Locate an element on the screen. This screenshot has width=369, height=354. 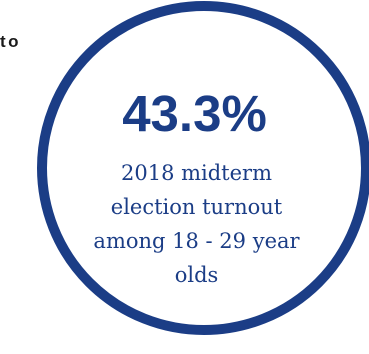
caption-line-4: olds is located at coordinates (196, 275).